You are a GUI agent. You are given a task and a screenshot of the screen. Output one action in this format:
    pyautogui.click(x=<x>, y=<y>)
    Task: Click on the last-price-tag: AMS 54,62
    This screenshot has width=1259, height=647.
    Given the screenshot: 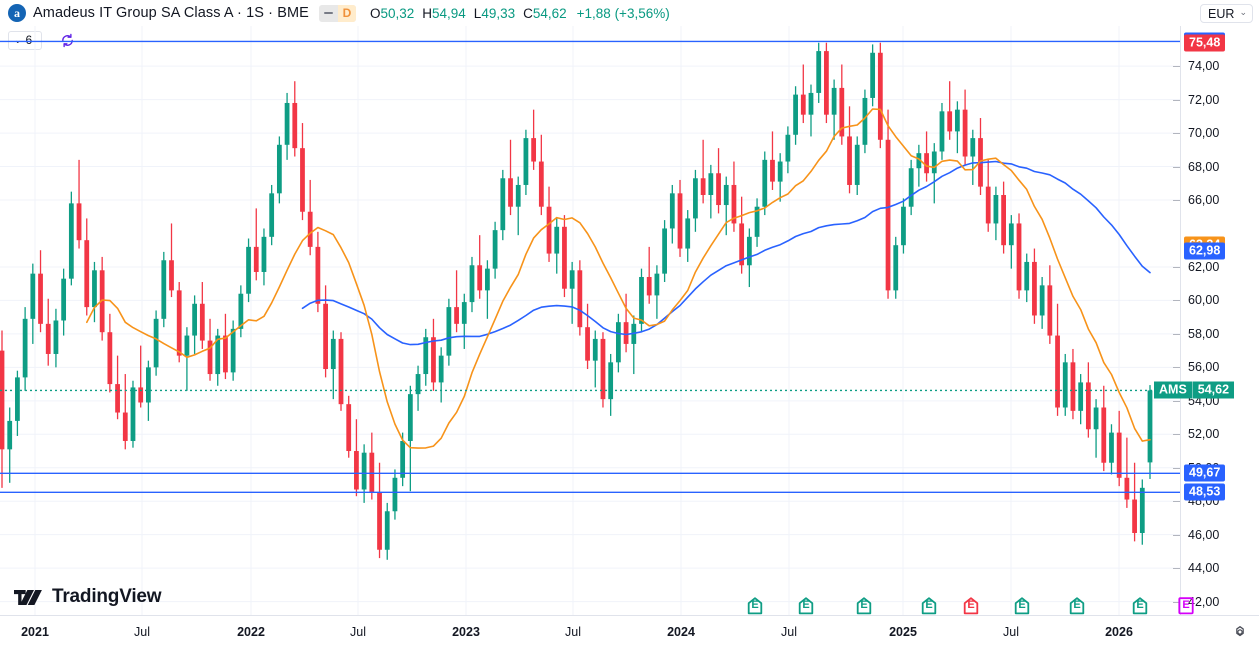 What is the action you would take?
    pyautogui.click(x=1194, y=390)
    